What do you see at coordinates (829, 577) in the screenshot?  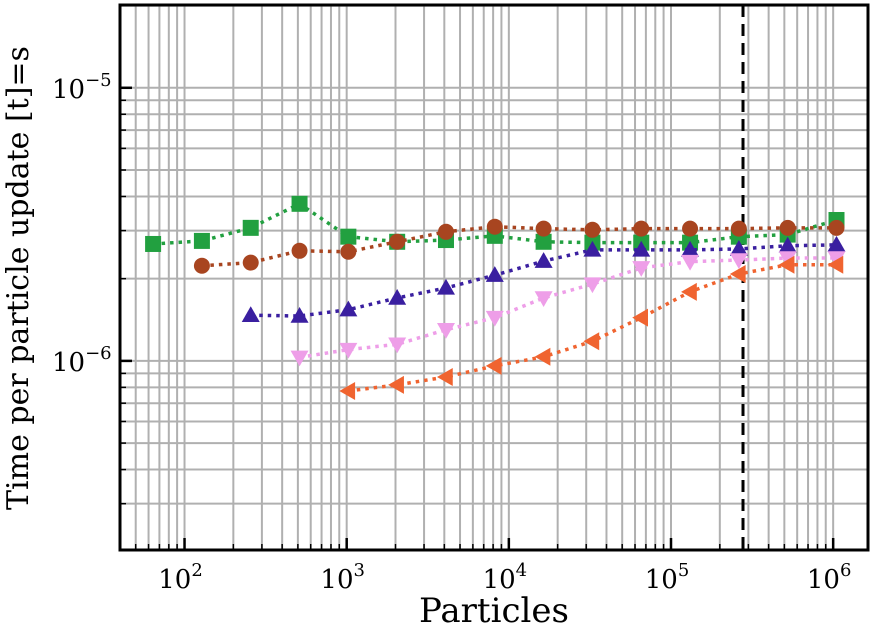 I see `x-tick-label: 10⁶` at bounding box center [829, 577].